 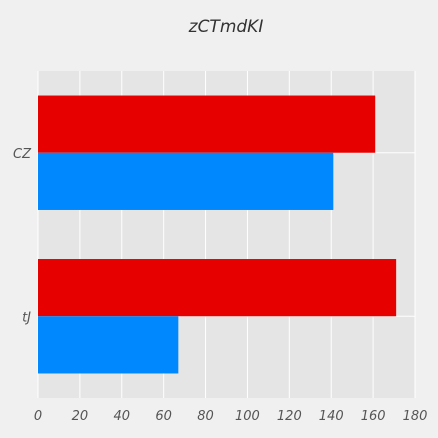 What do you see at coordinates (289, 416) in the screenshot?
I see `x-tick-label: 120` at bounding box center [289, 416].